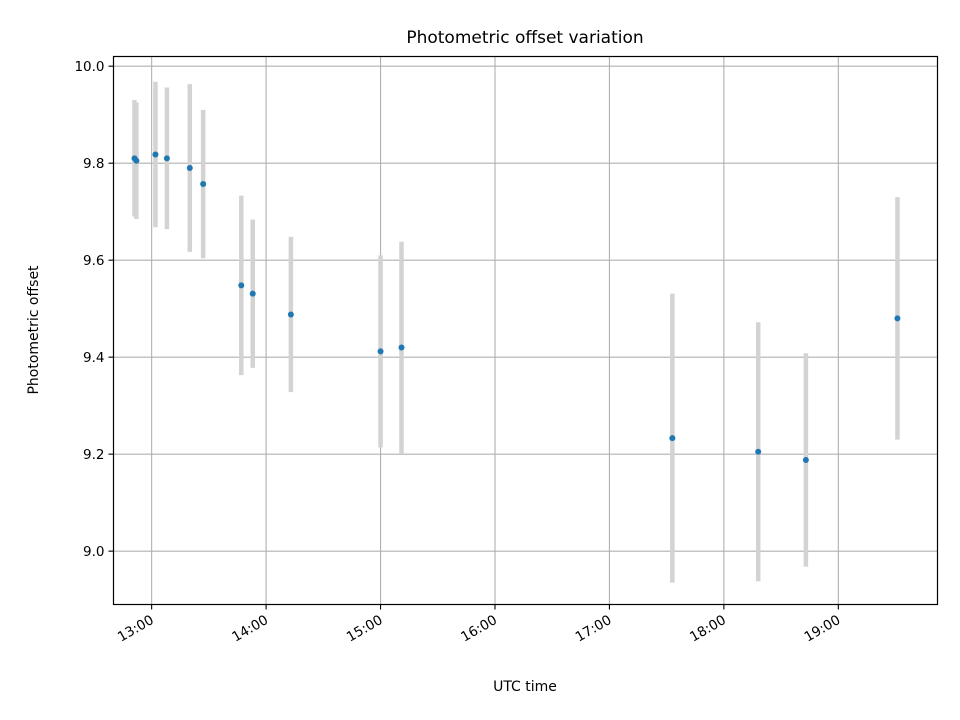 The width and height of the screenshot is (960, 720). I want to click on x-axis-label: UTC time, so click(525, 687).